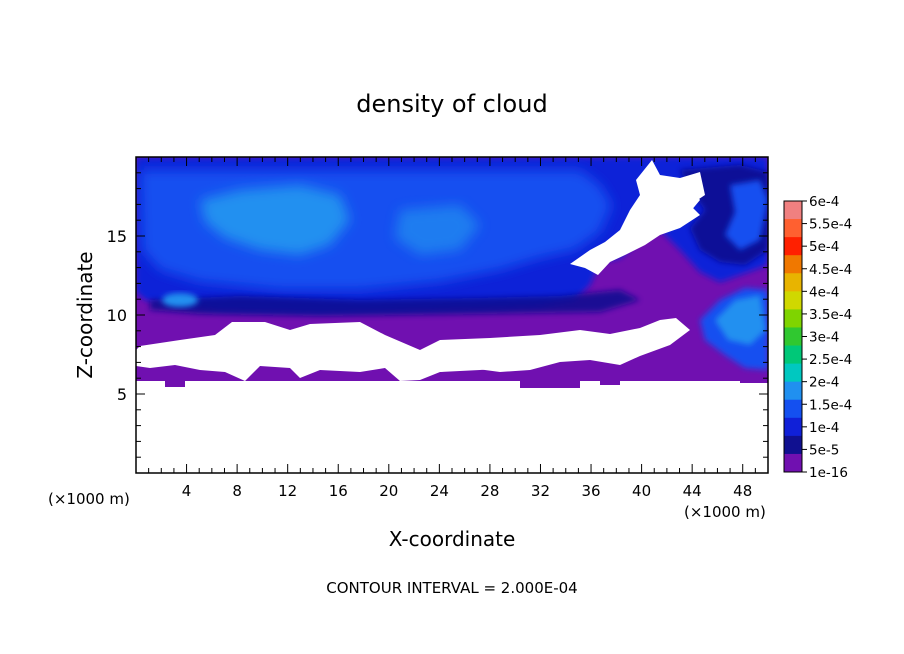  Describe the element at coordinates (824, 292) in the screenshot. I see `colorbar-label: 4e-4` at that location.